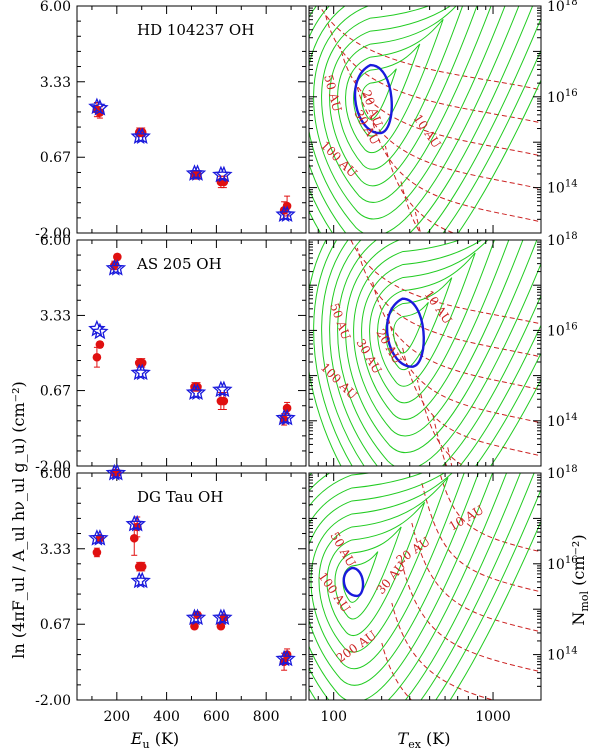  Describe the element at coordinates (333, 717) in the screenshot. I see `x-tick-label: 100` at that location.